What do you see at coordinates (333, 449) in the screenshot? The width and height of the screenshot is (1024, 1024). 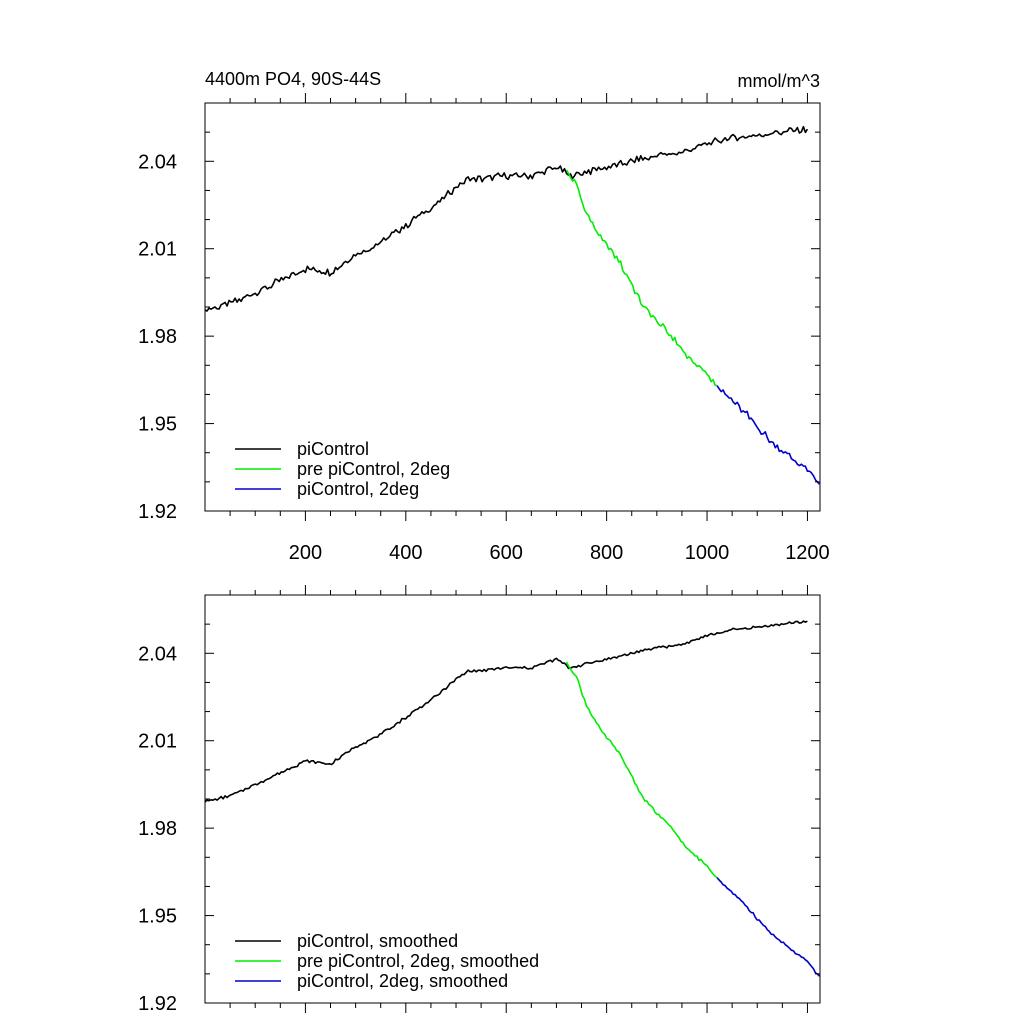 I see `legend-label-1: piControl` at bounding box center [333, 449].